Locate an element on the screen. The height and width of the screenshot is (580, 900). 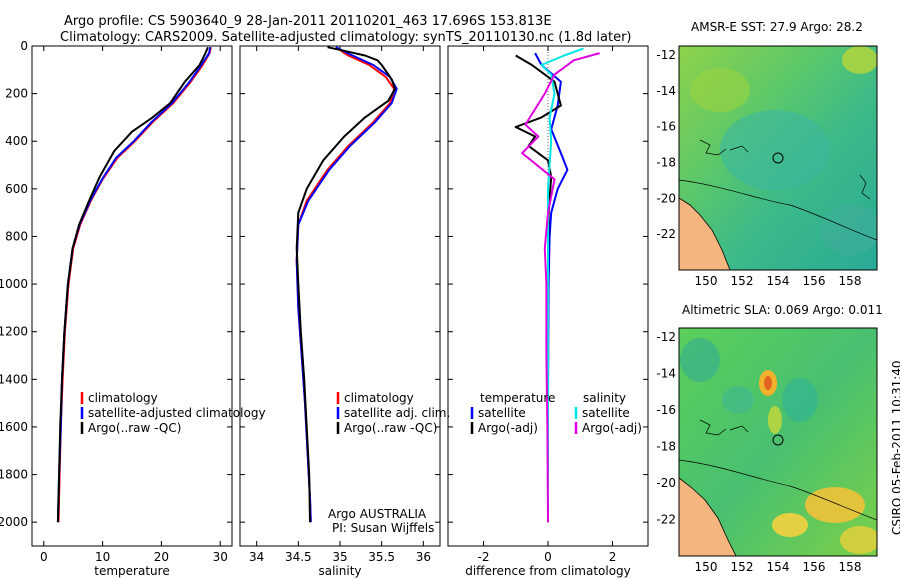
salinity-profile-xtick-label: 34.5 is located at coordinates (298, 557).